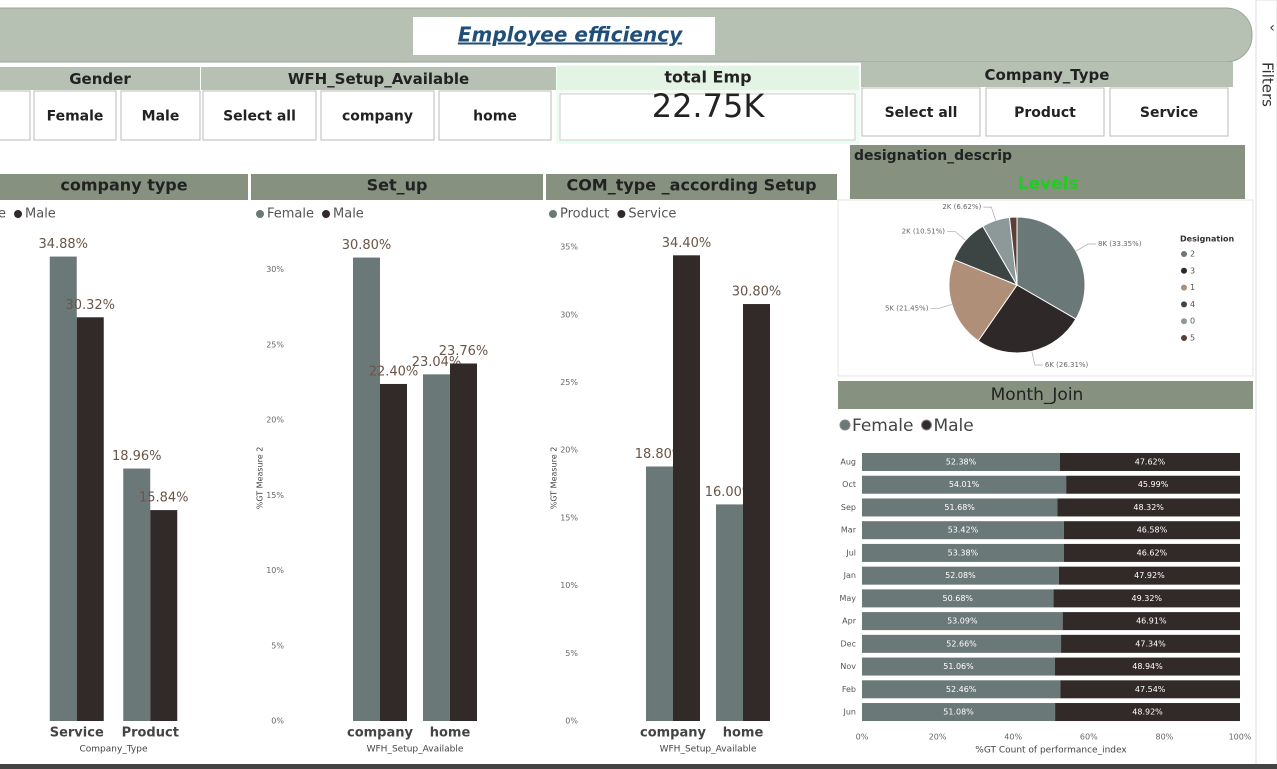 This screenshot has width=1277, height=769. I want to click on data-label: 18.96%, so click(137, 456).